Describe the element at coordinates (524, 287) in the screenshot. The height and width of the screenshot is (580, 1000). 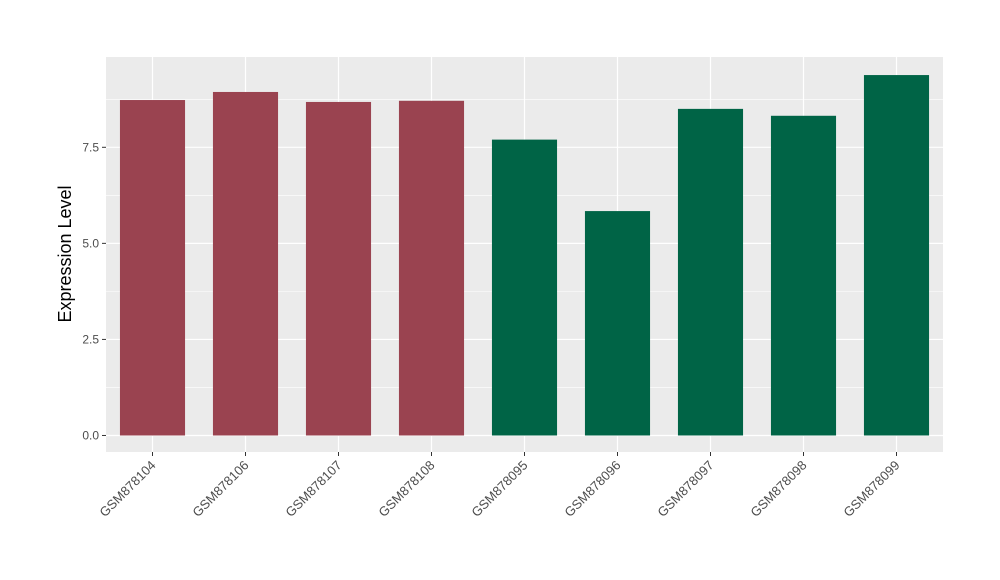
I see `bar-GSM878095` at that location.